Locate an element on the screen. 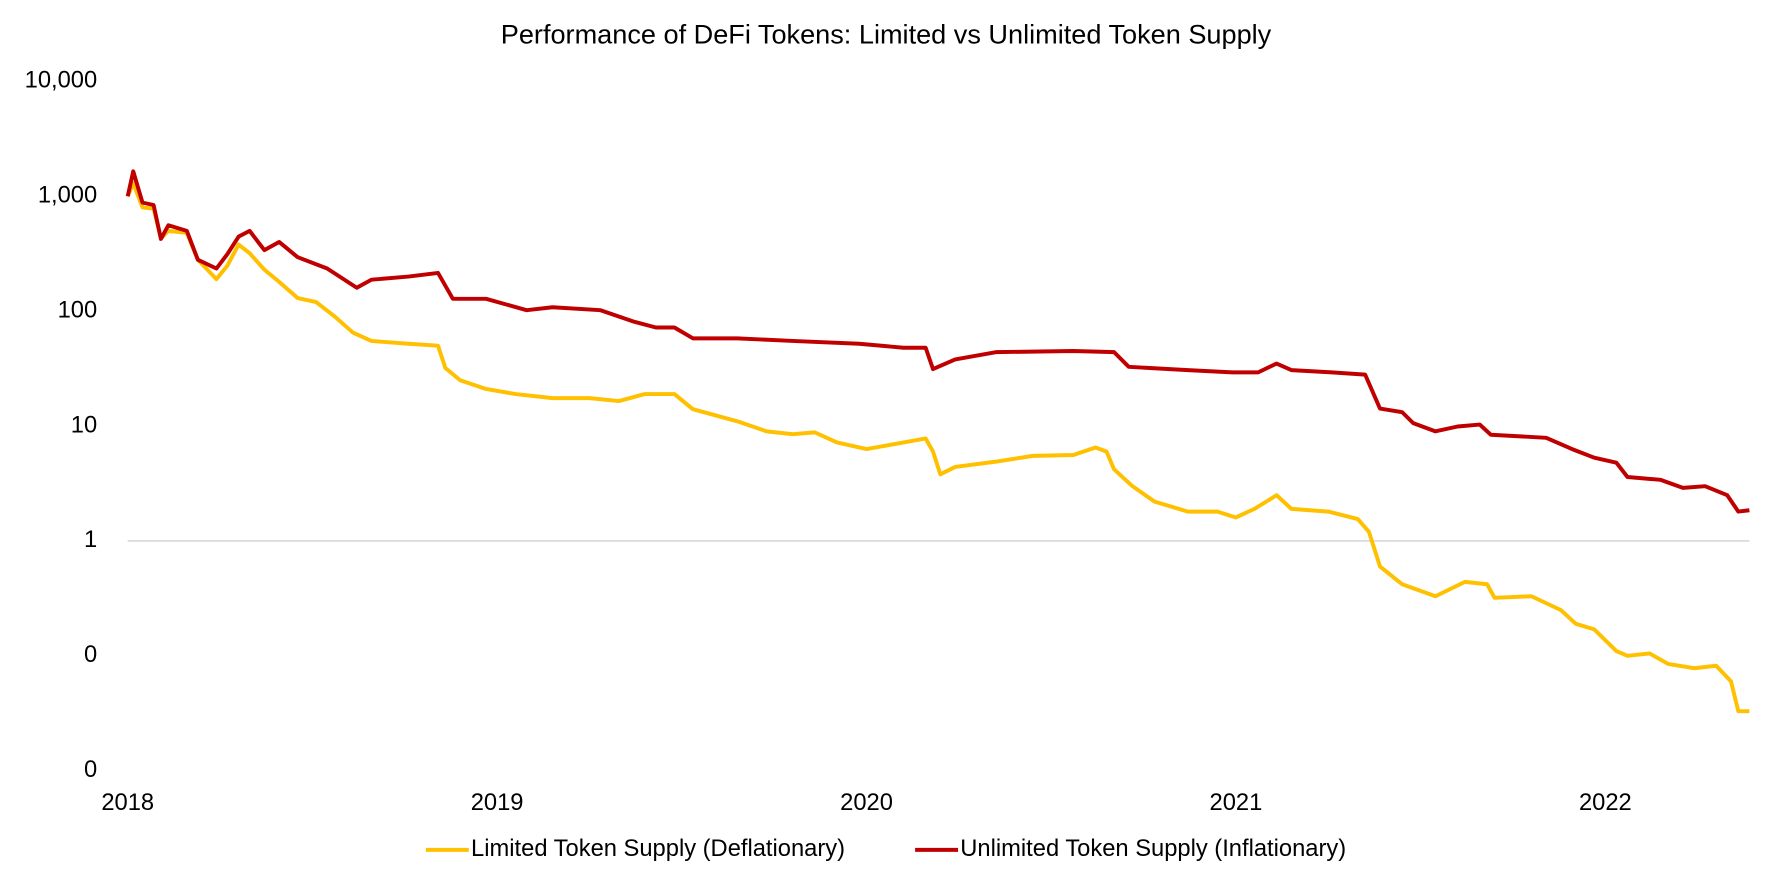  y-tick-label: 1 is located at coordinates (90, 540).